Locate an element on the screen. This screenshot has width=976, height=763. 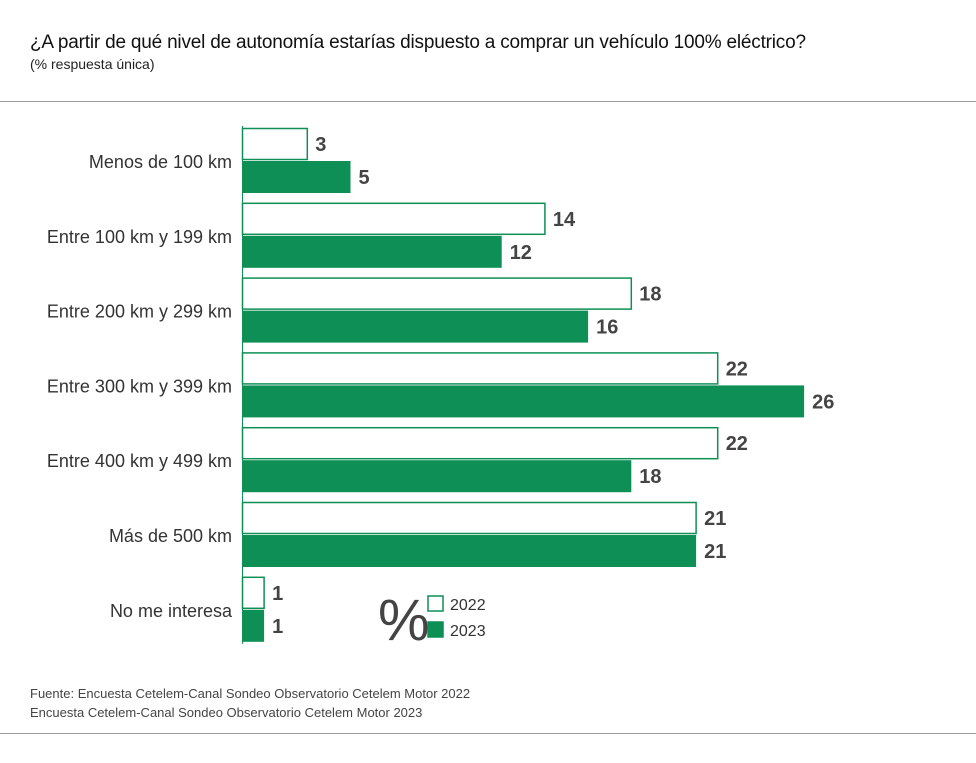
data-label: 14 is located at coordinates (564, 220).